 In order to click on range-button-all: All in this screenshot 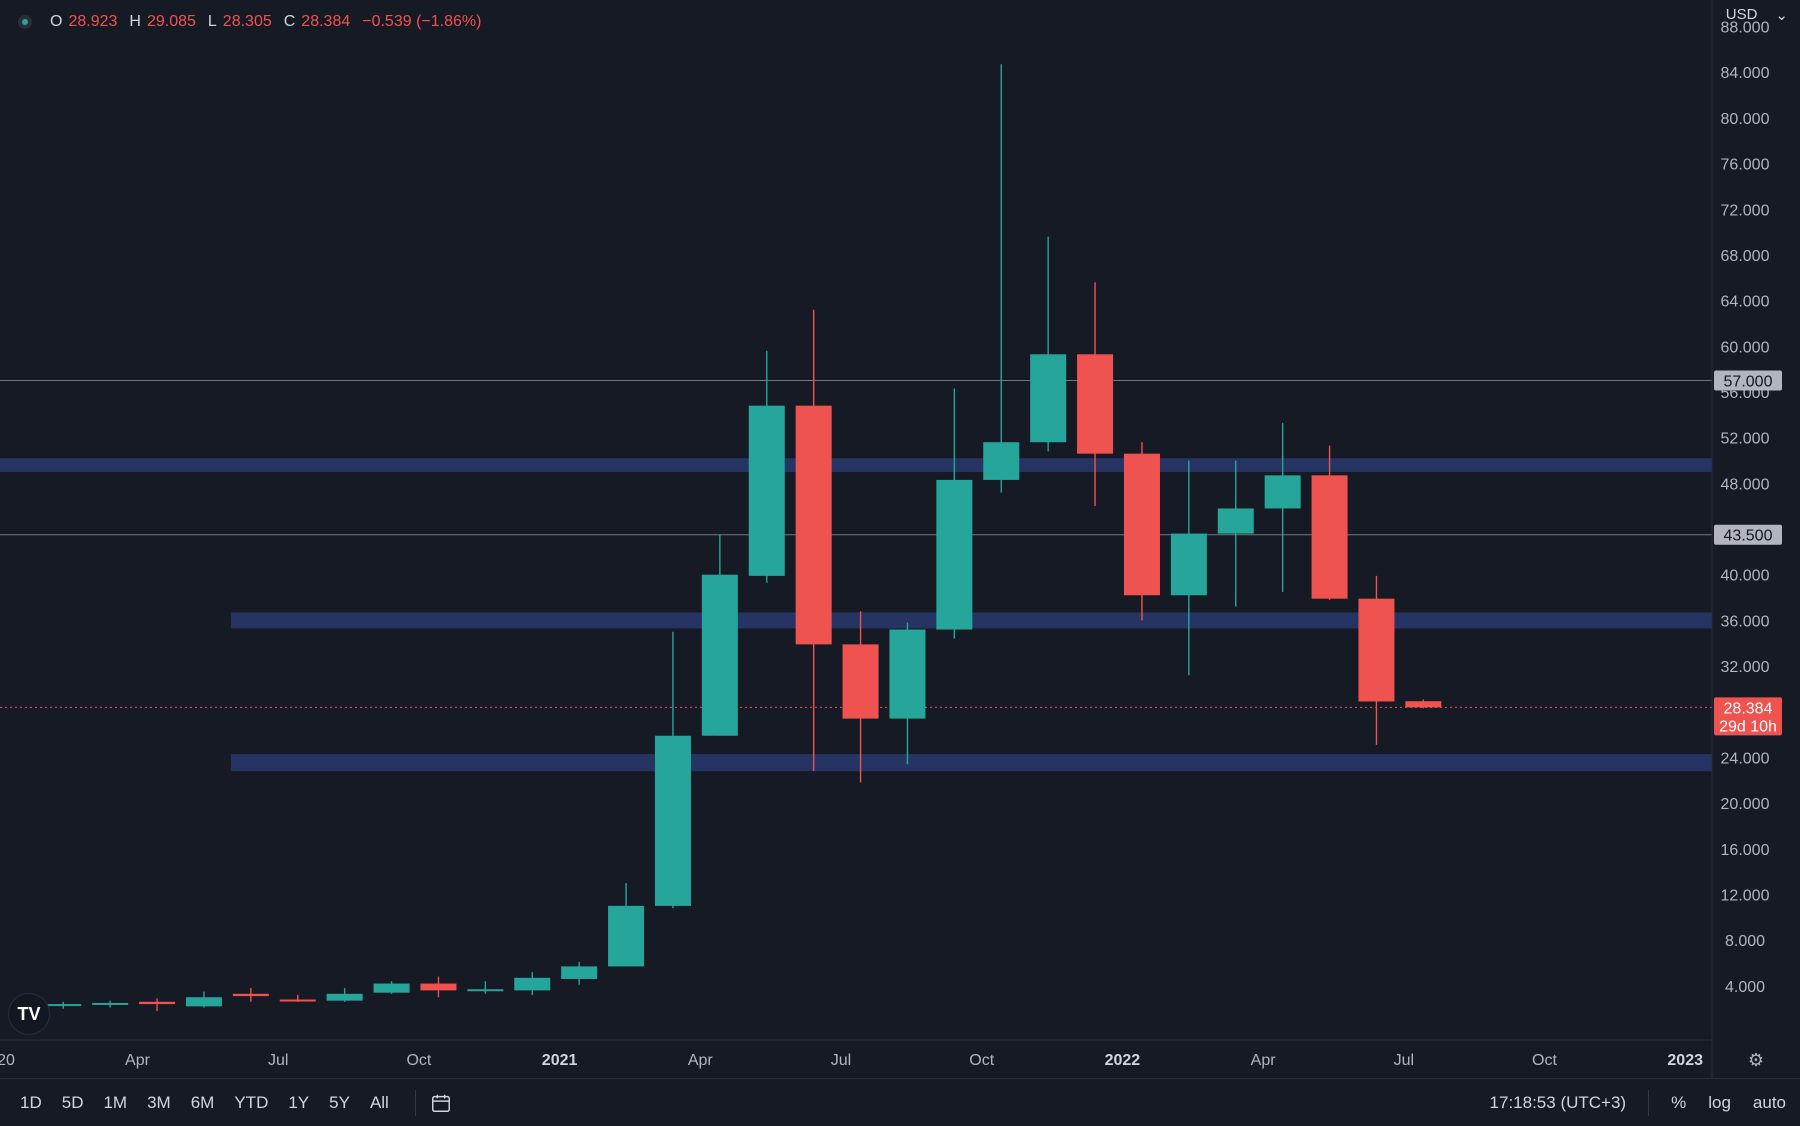, I will do `click(379, 1102)`.